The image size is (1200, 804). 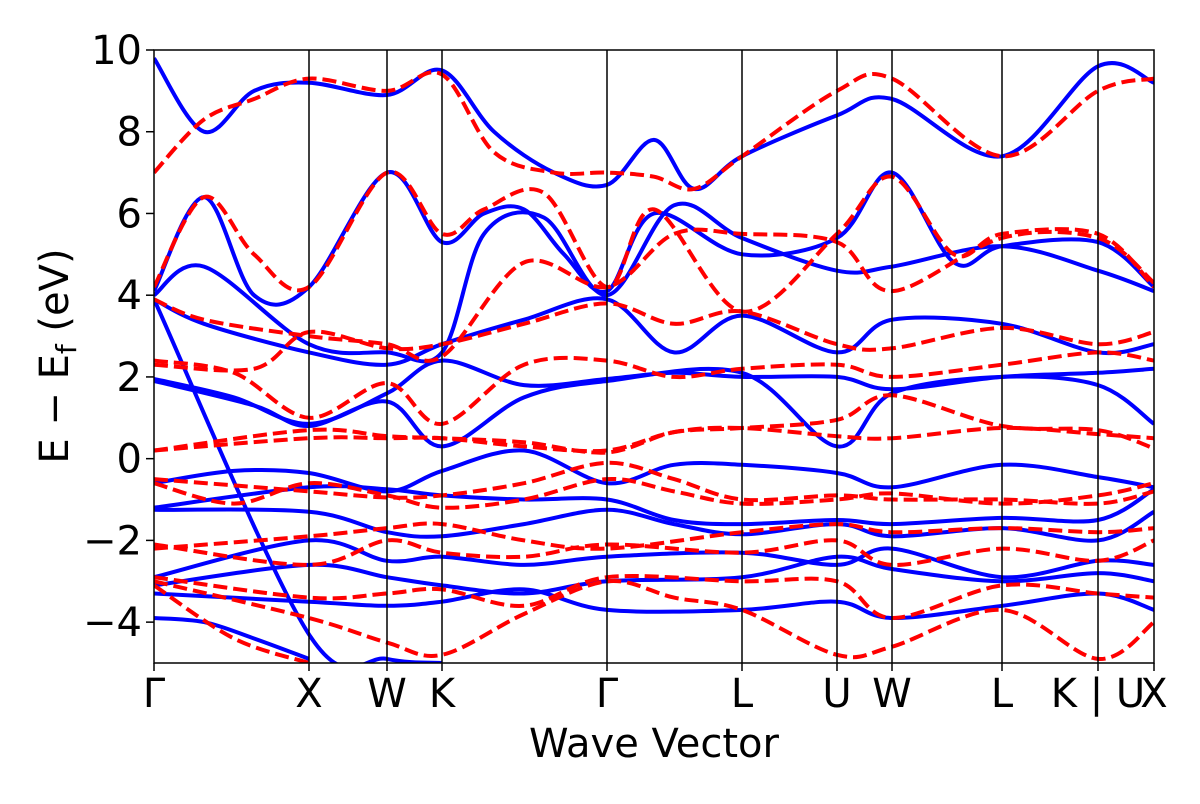 I want to click on y-tick-label: 6, so click(x=129, y=214).